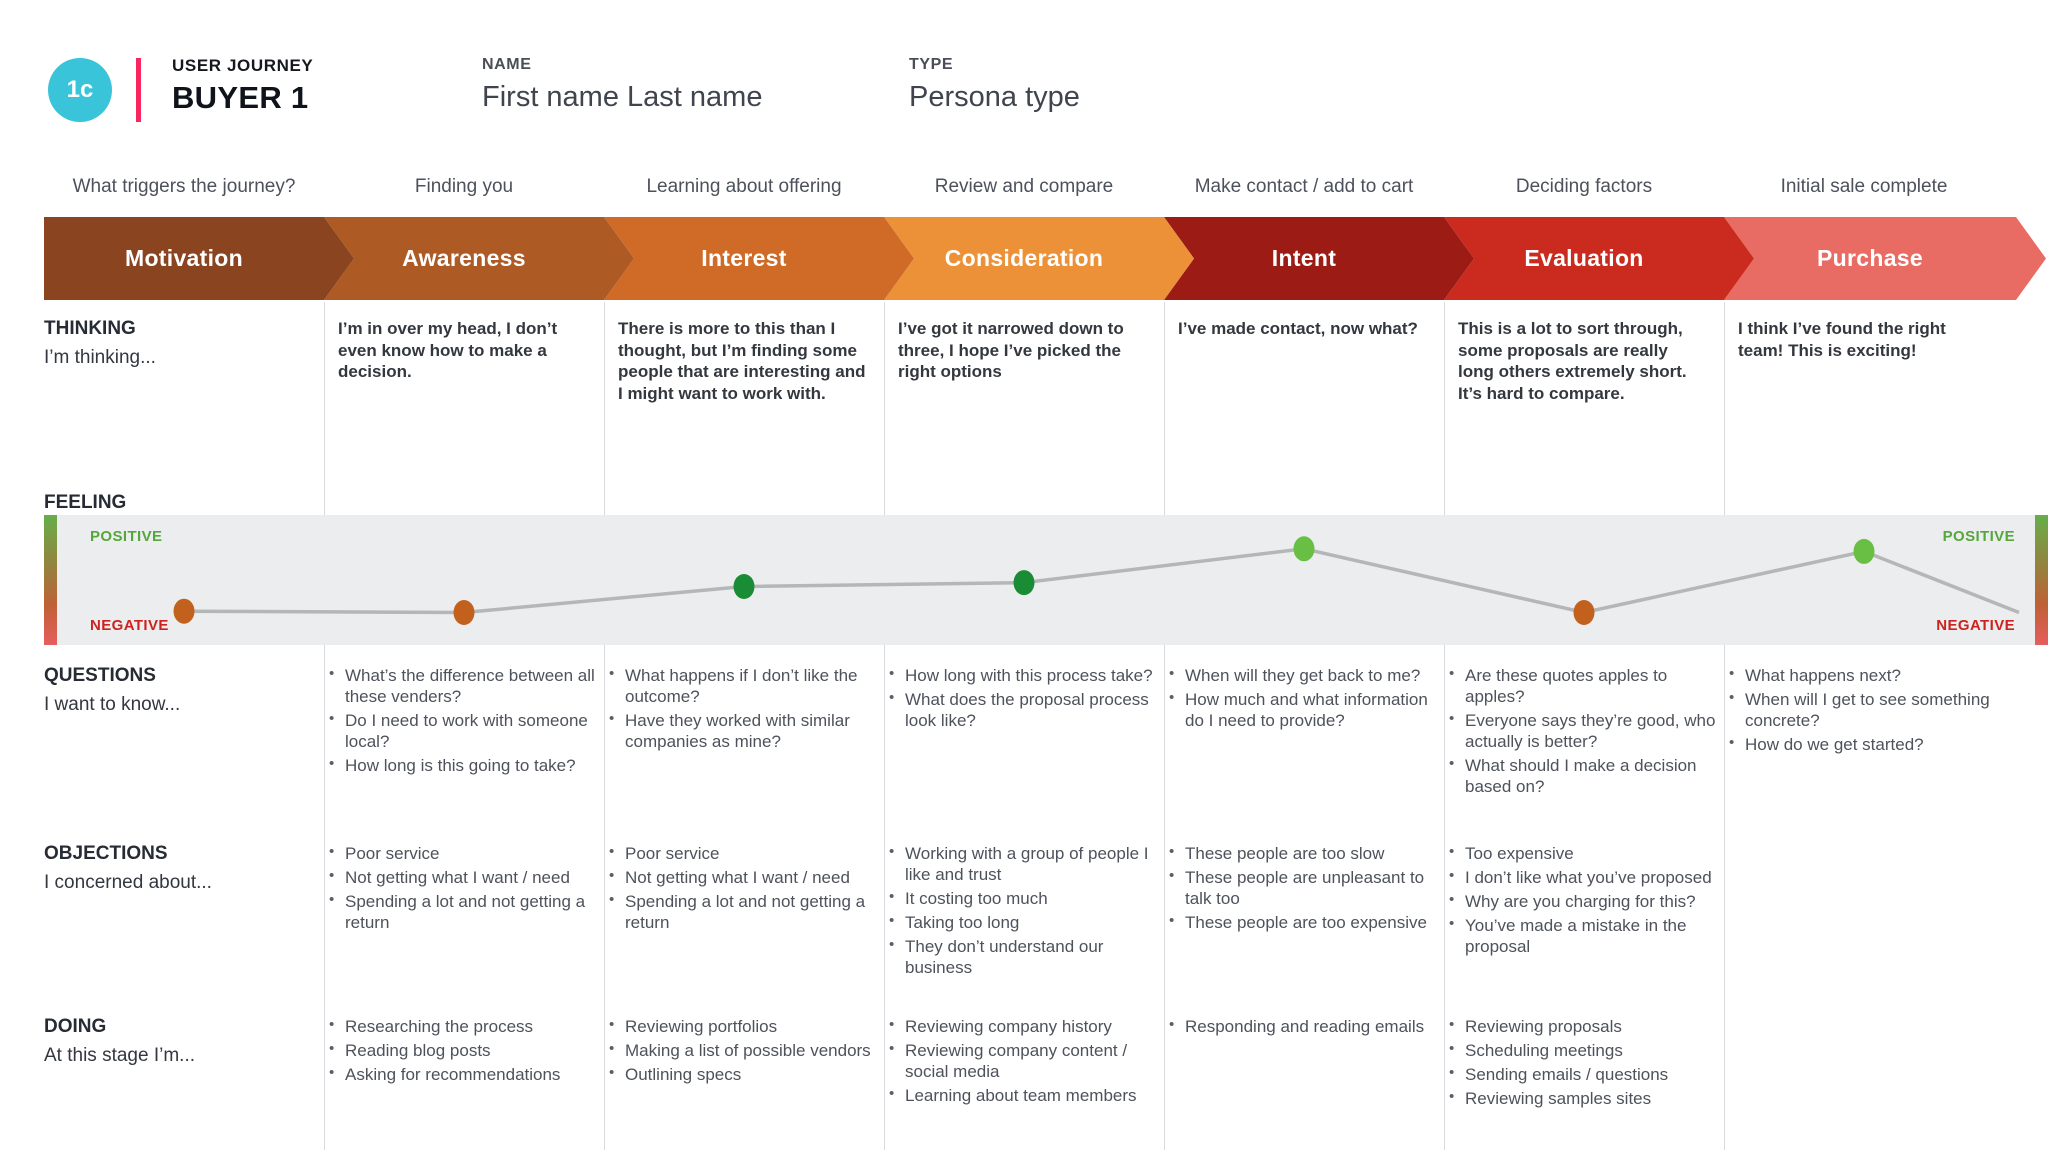 The width and height of the screenshot is (2048, 1150). I want to click on list-item: These people are unpleasant to talk too, so click(1304, 888).